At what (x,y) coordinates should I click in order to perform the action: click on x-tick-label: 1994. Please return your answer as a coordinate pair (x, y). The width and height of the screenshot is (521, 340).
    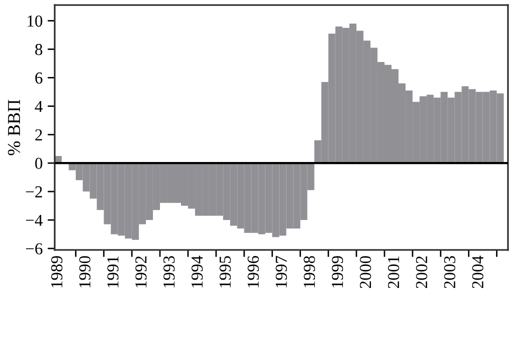
    Looking at the image, I should click on (197, 272).